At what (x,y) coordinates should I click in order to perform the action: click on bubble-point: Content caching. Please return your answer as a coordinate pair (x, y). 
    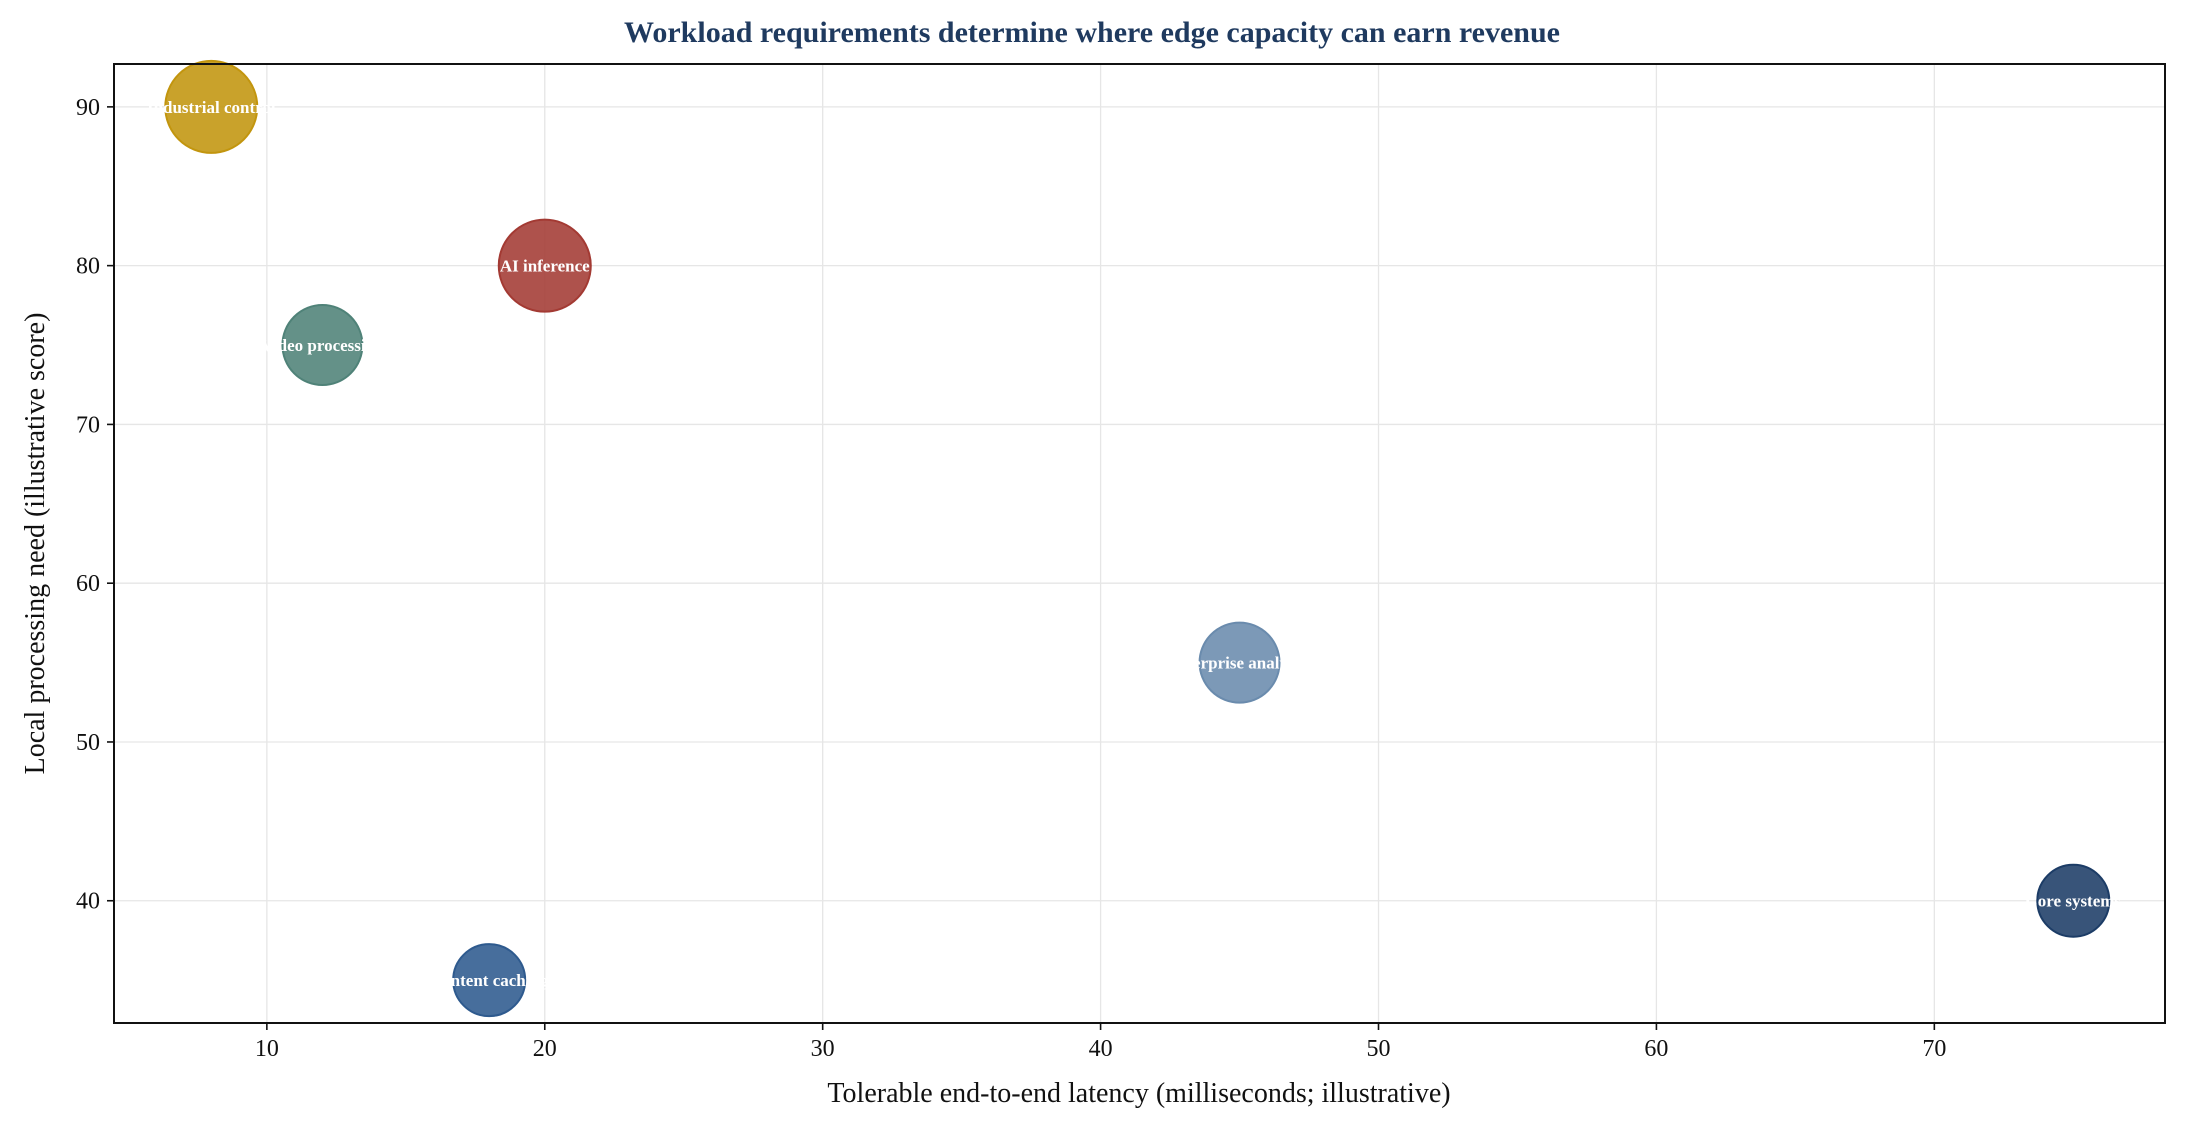
    Looking at the image, I should click on (489, 980).